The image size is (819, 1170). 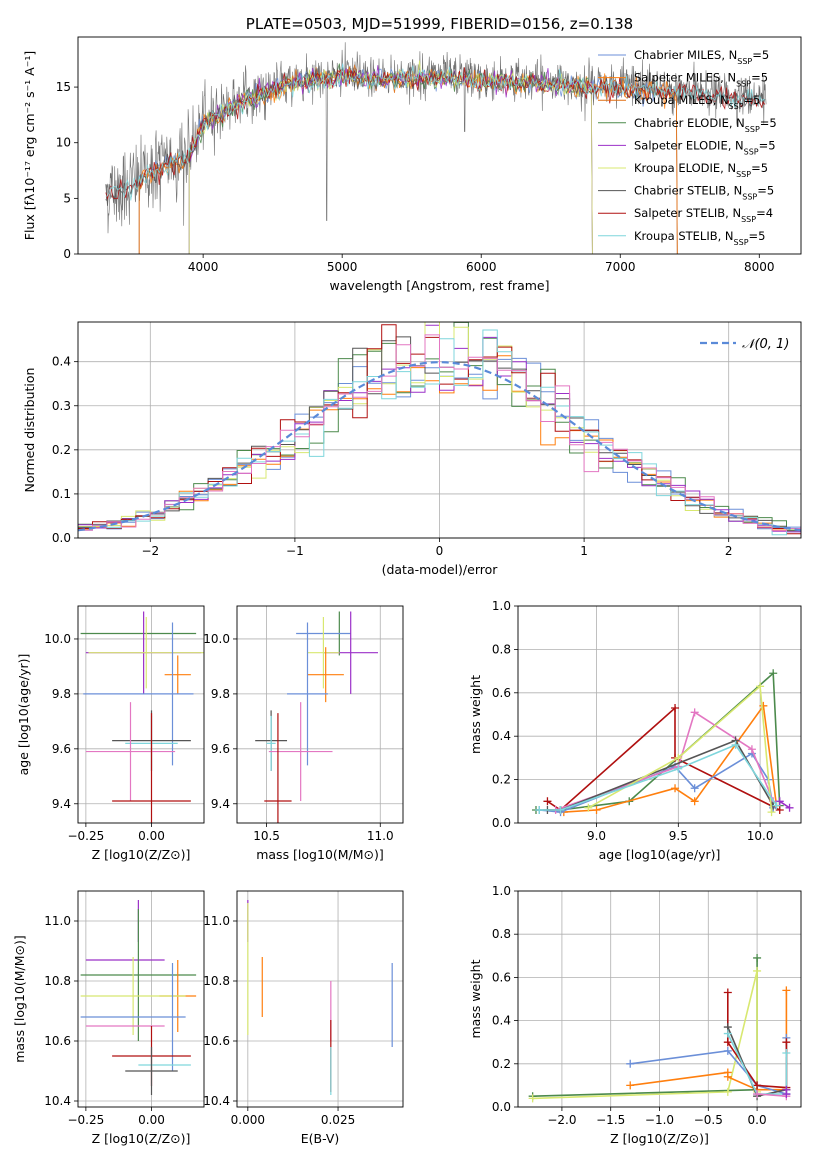 What do you see at coordinates (320, 1138) in the screenshot?
I see `mass-vs-EBV-xlabel: E(B-V)` at bounding box center [320, 1138].